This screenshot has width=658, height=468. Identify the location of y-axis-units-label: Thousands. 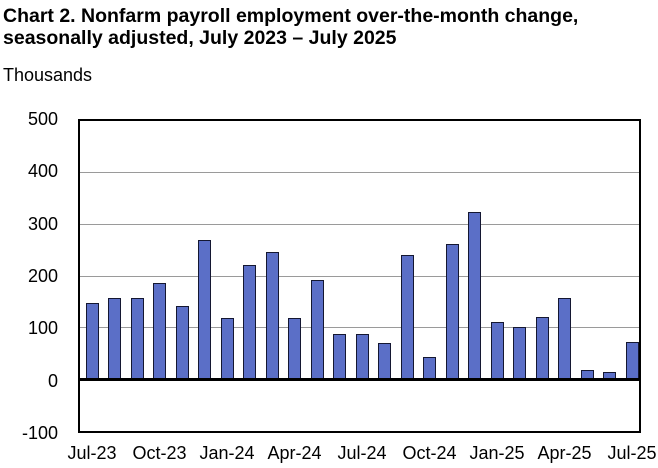
(48, 75).